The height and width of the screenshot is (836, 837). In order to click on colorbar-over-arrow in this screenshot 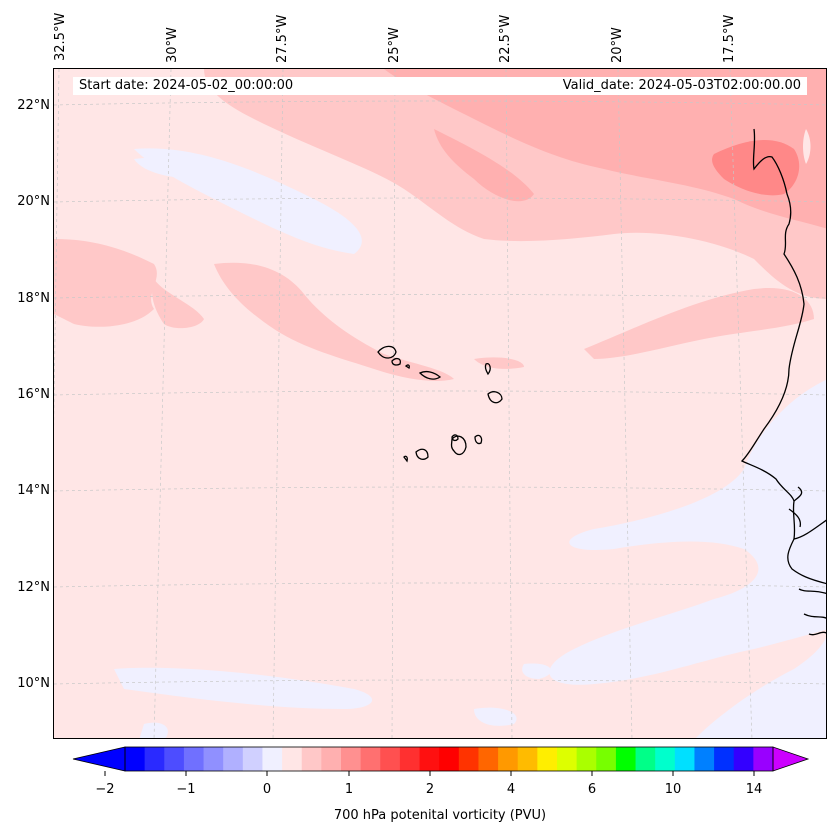, I will do `click(791, 759)`.